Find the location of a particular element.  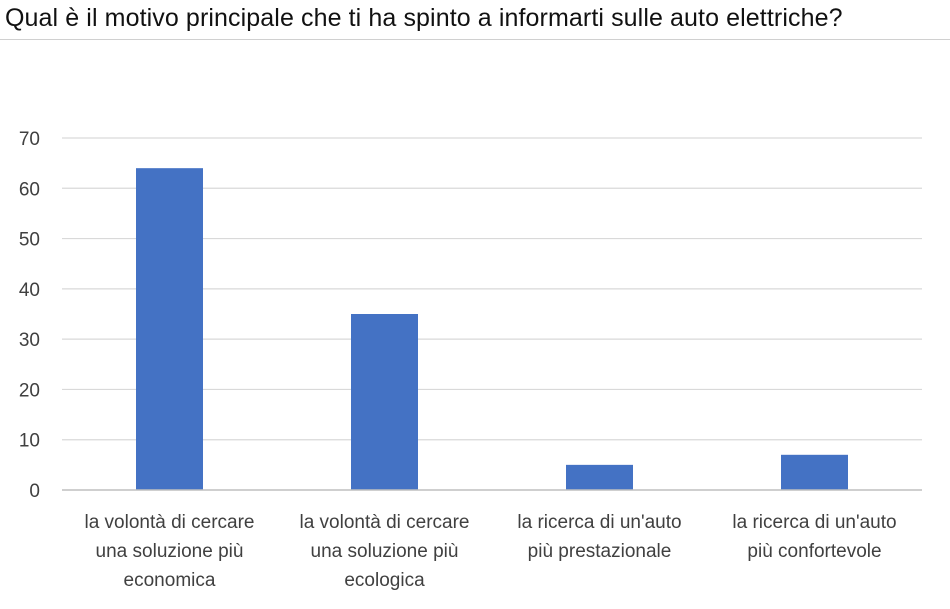

category-label-line: più prestazionale is located at coordinates (600, 551).